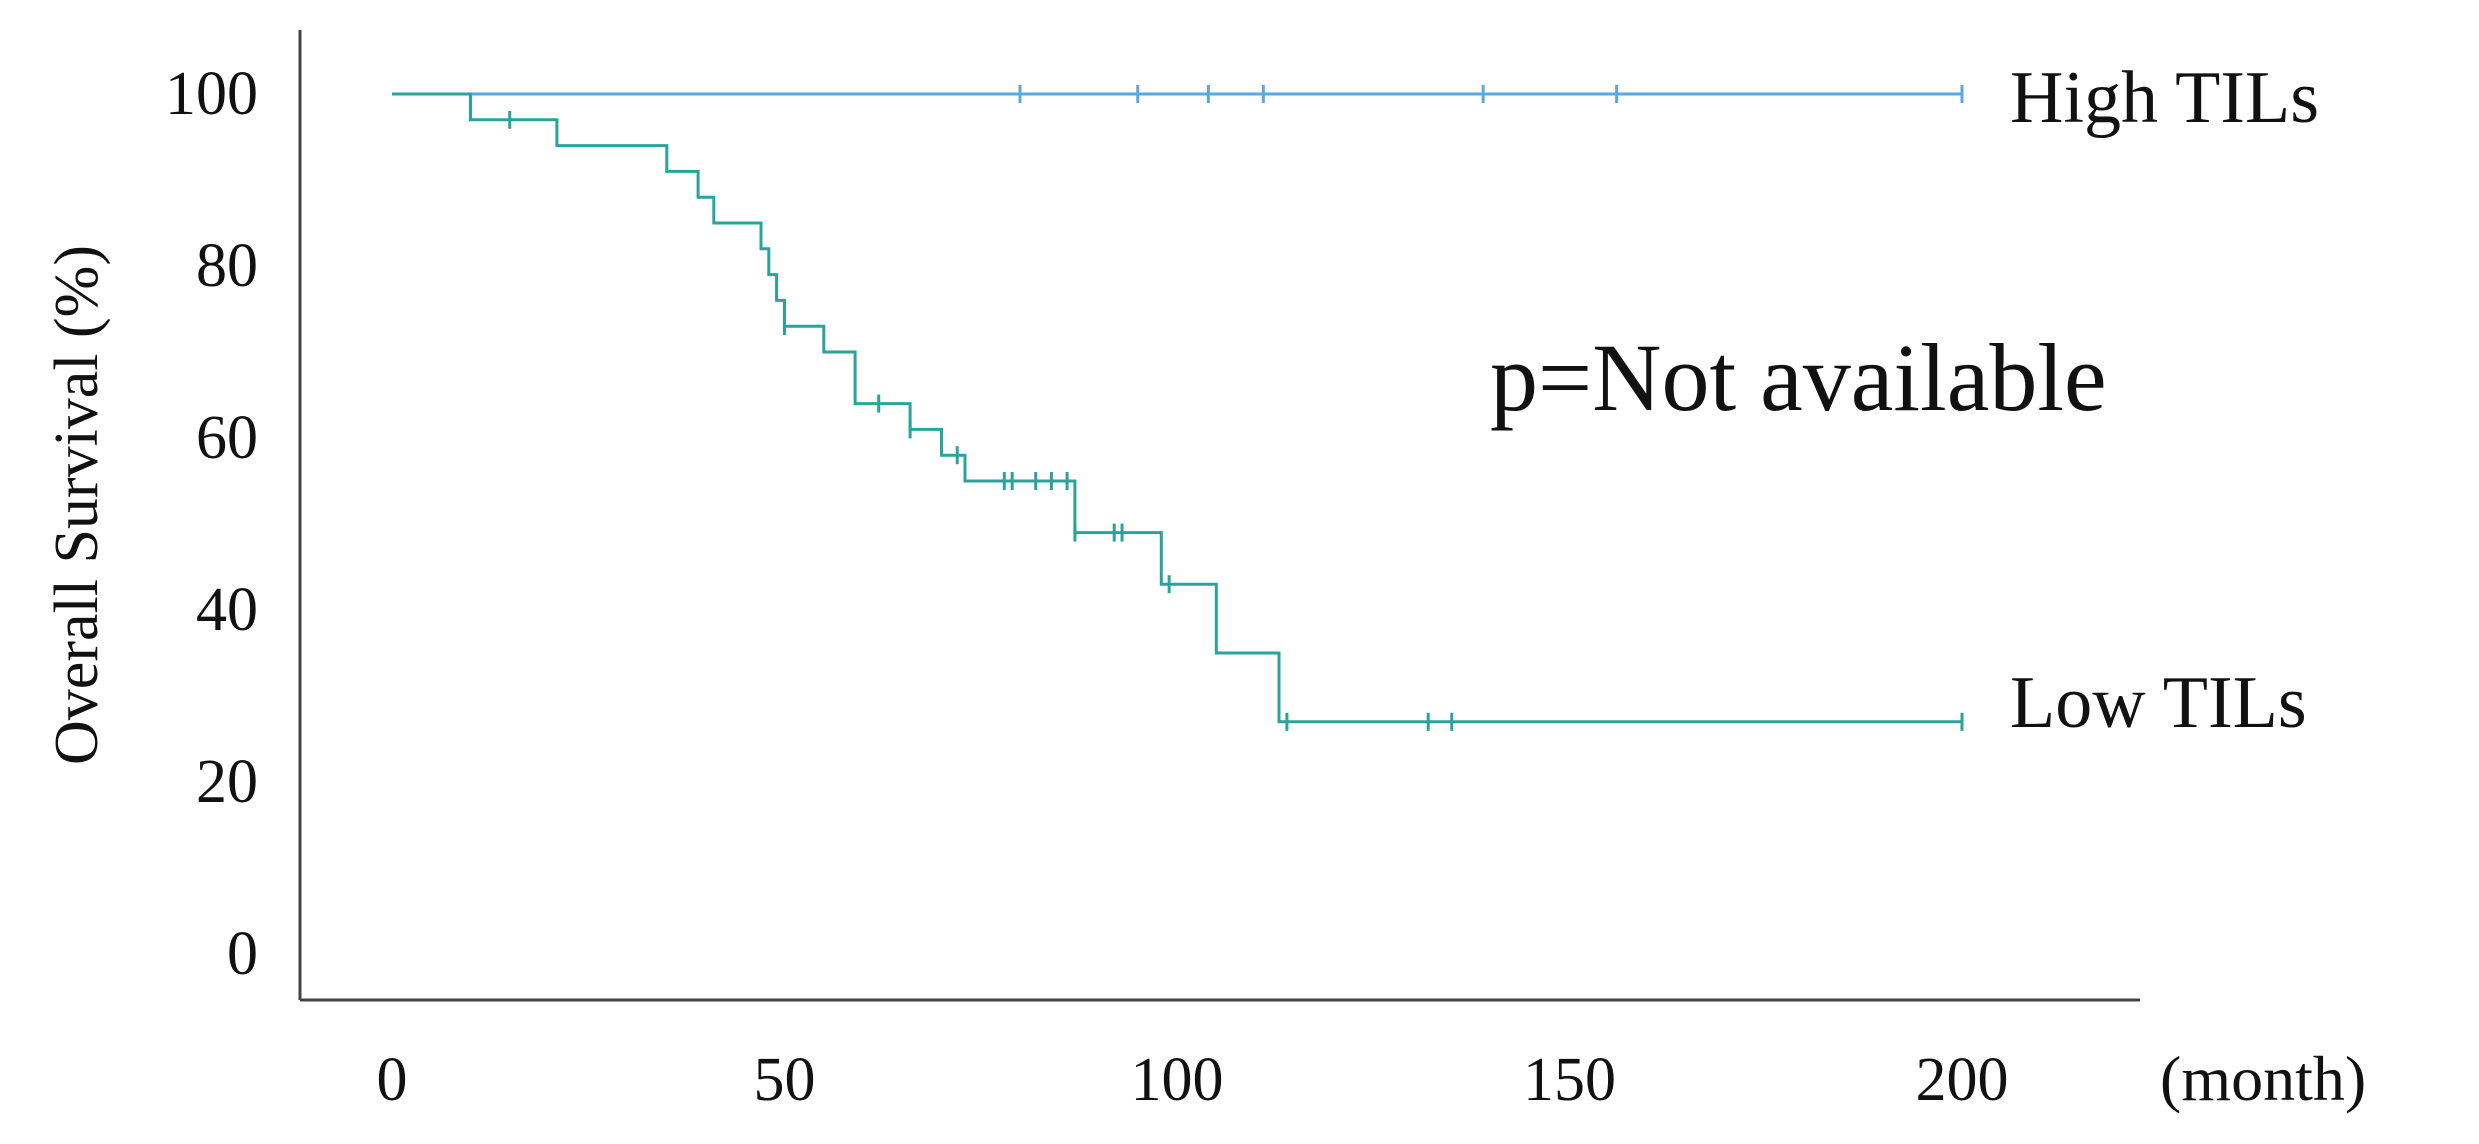  What do you see at coordinates (77, 505) in the screenshot?
I see `y-axis-title: Overall Survival (%)` at bounding box center [77, 505].